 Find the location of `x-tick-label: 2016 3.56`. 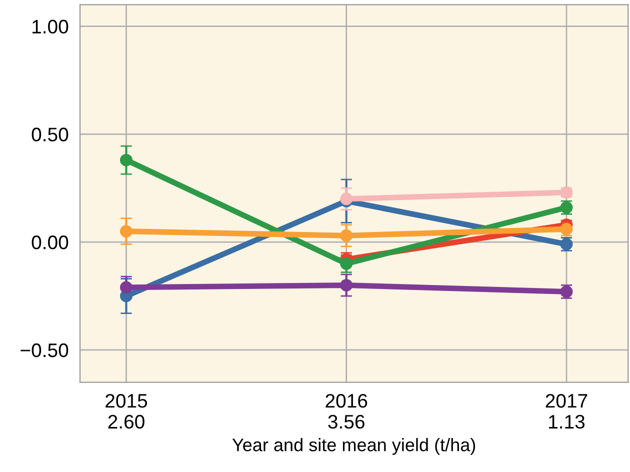

x-tick-label: 2016 3.56 is located at coordinates (347, 411).